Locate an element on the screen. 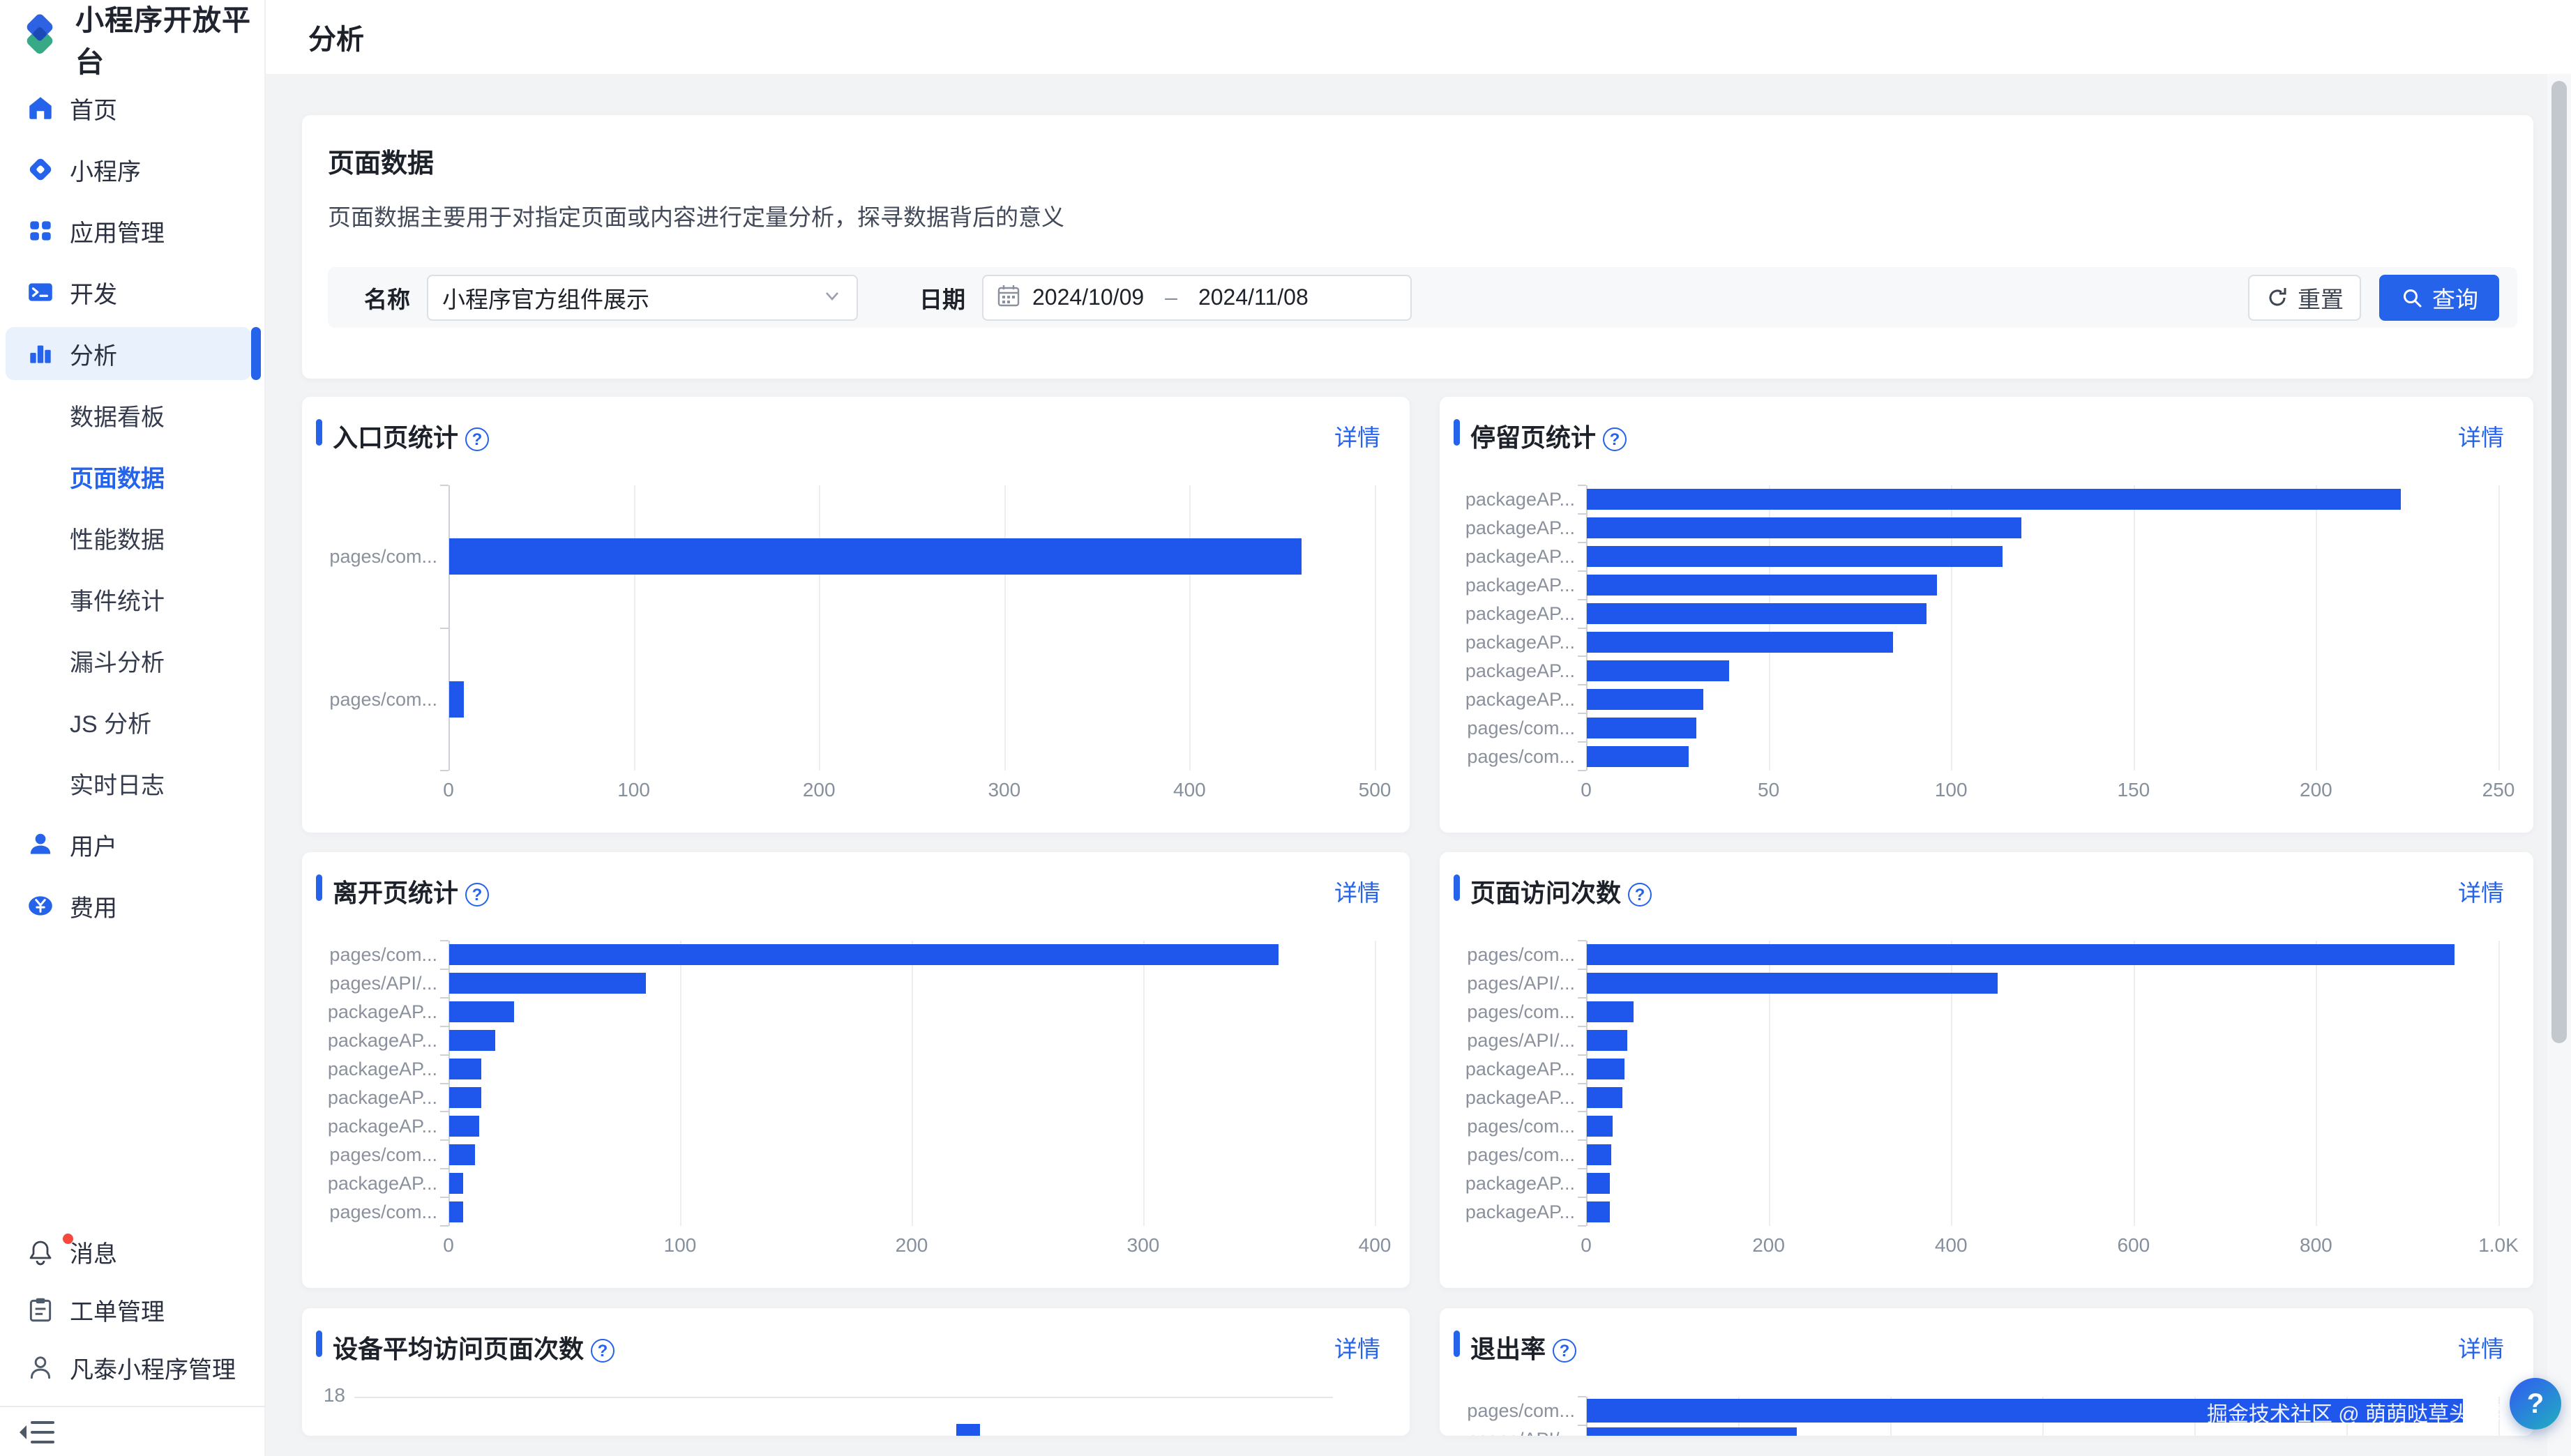  sidebar-subitem-漏斗分析: 漏斗分析 is located at coordinates (133, 660).